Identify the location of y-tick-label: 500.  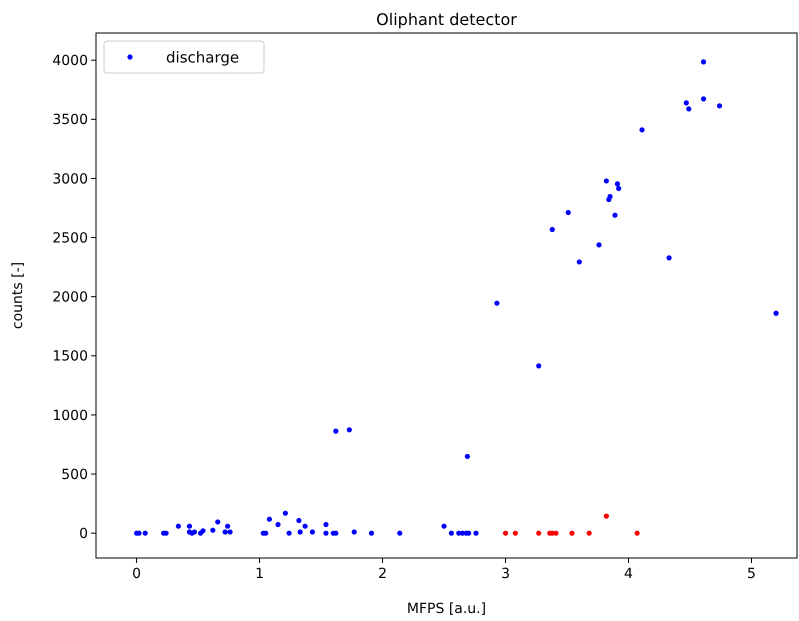
(74, 474).